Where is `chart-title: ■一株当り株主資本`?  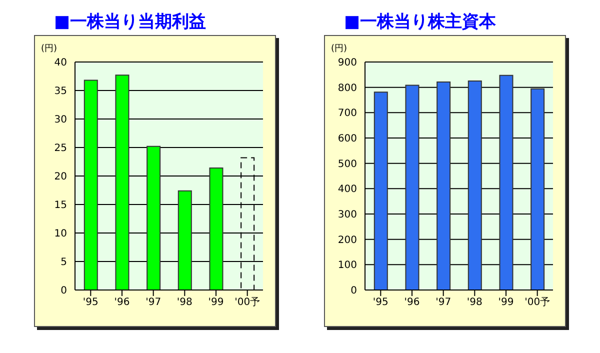 chart-title: ■一株当り株主資本 is located at coordinates (420, 22).